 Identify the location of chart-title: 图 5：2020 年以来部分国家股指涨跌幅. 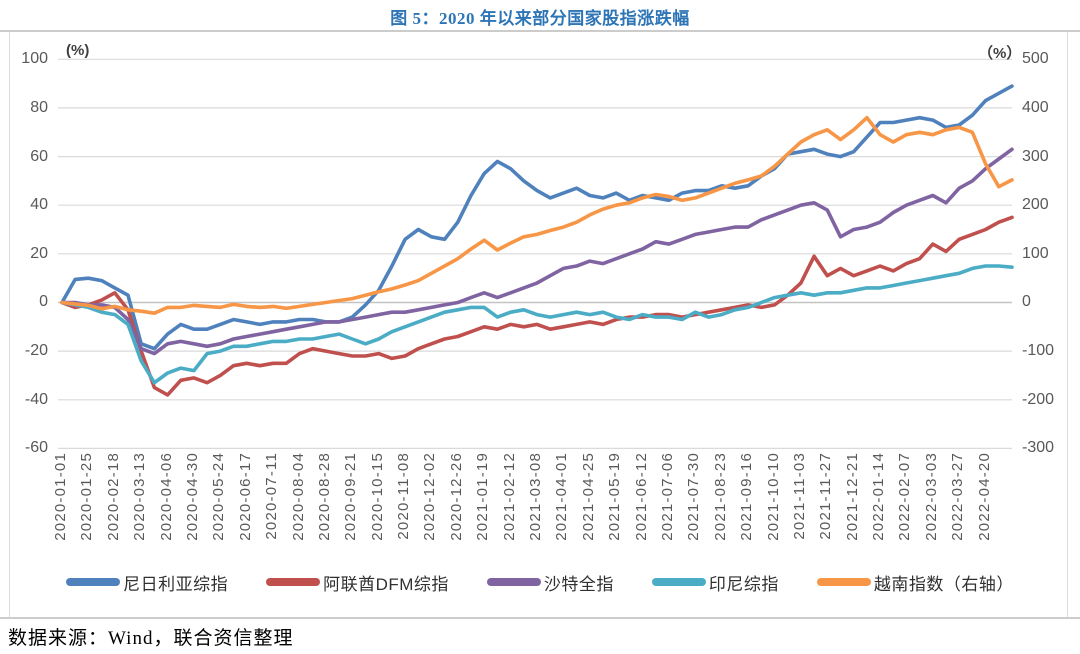
(540, 18).